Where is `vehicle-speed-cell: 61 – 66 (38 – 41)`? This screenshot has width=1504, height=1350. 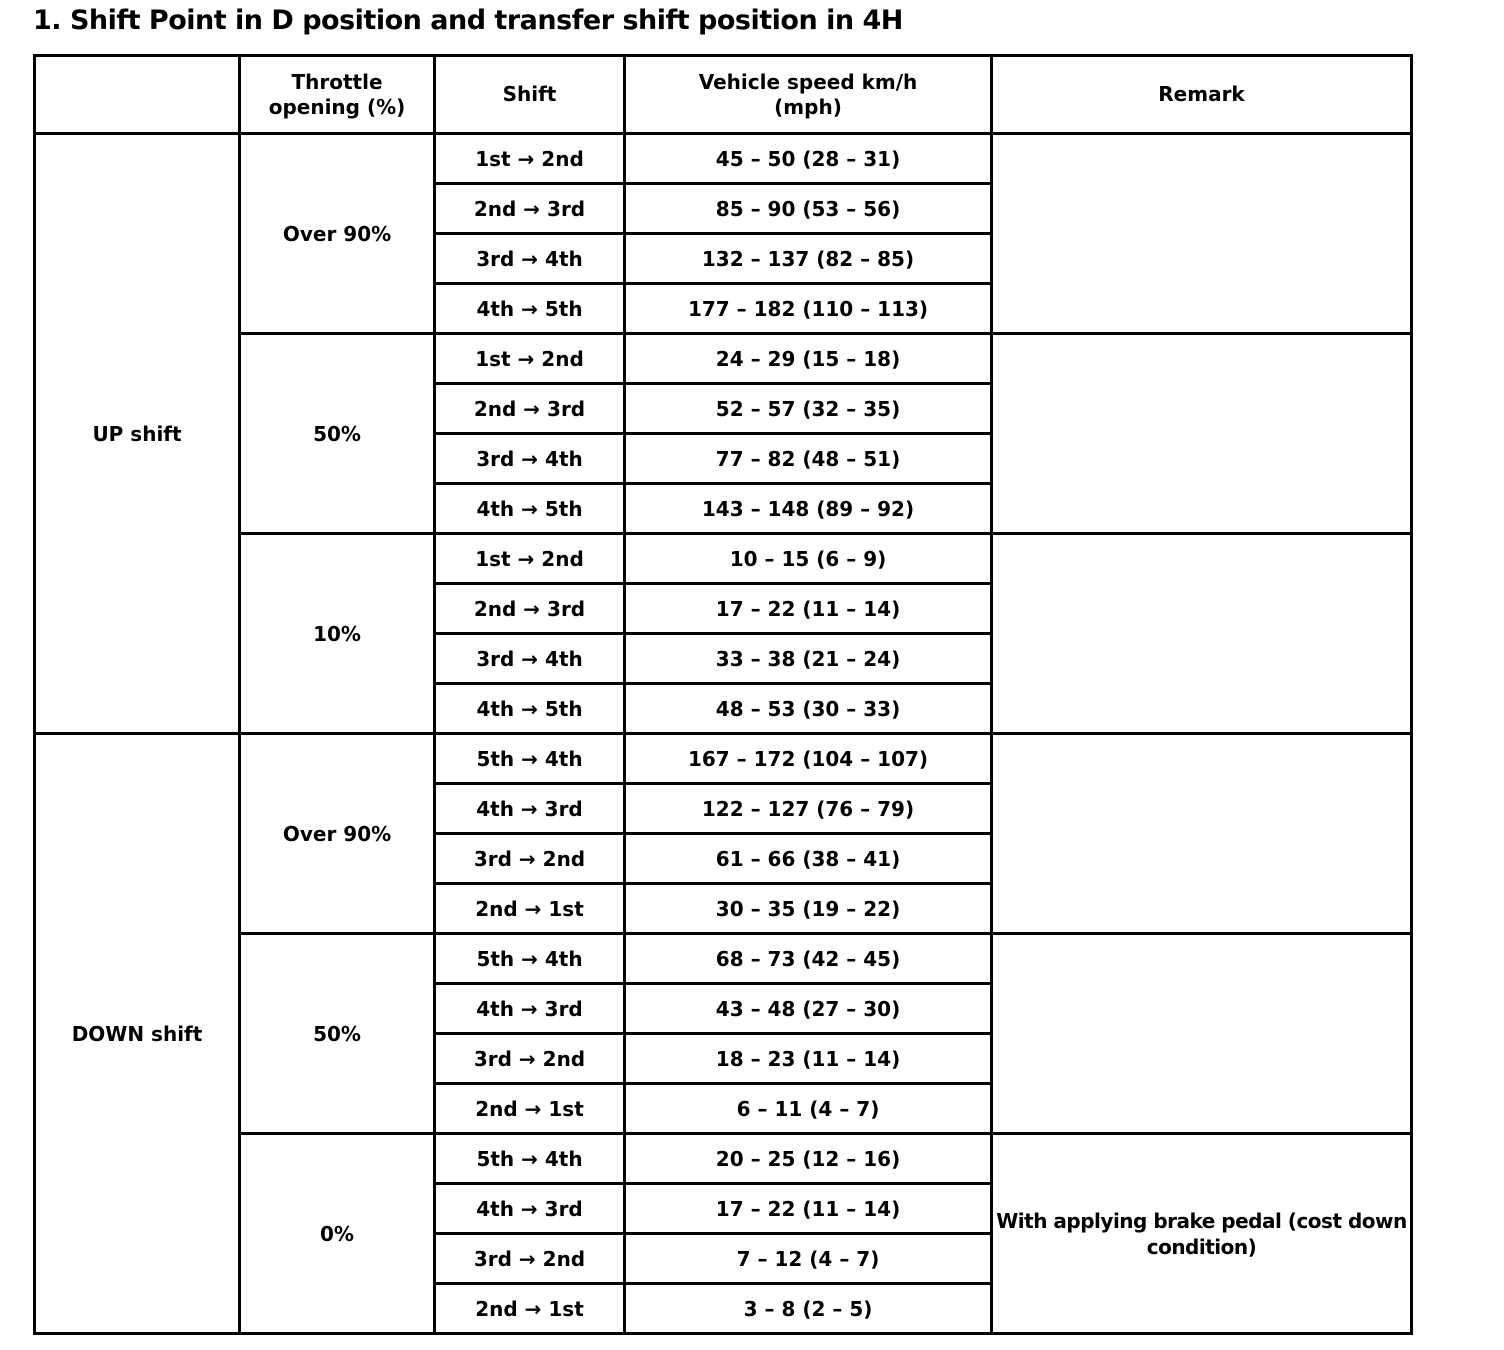
vehicle-speed-cell: 61 – 66 (38 – 41) is located at coordinates (808, 858).